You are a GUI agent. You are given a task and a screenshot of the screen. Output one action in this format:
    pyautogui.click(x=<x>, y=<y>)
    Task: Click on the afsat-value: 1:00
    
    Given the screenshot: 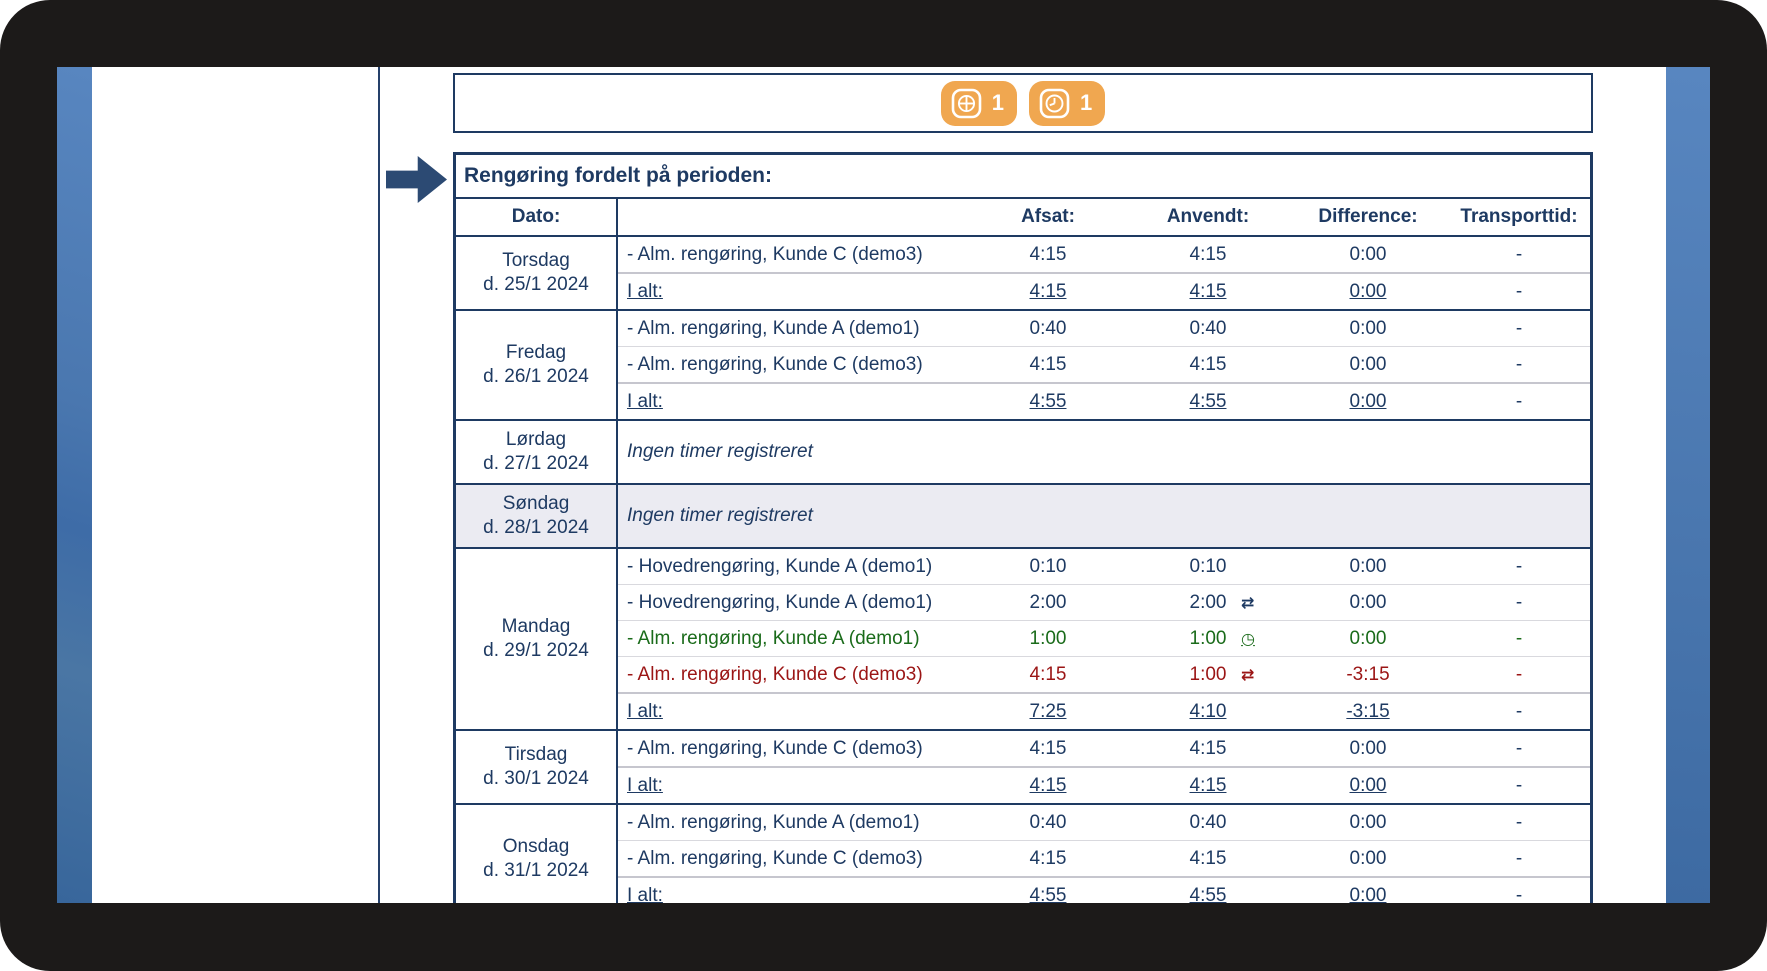 What is the action you would take?
    pyautogui.click(x=1048, y=638)
    